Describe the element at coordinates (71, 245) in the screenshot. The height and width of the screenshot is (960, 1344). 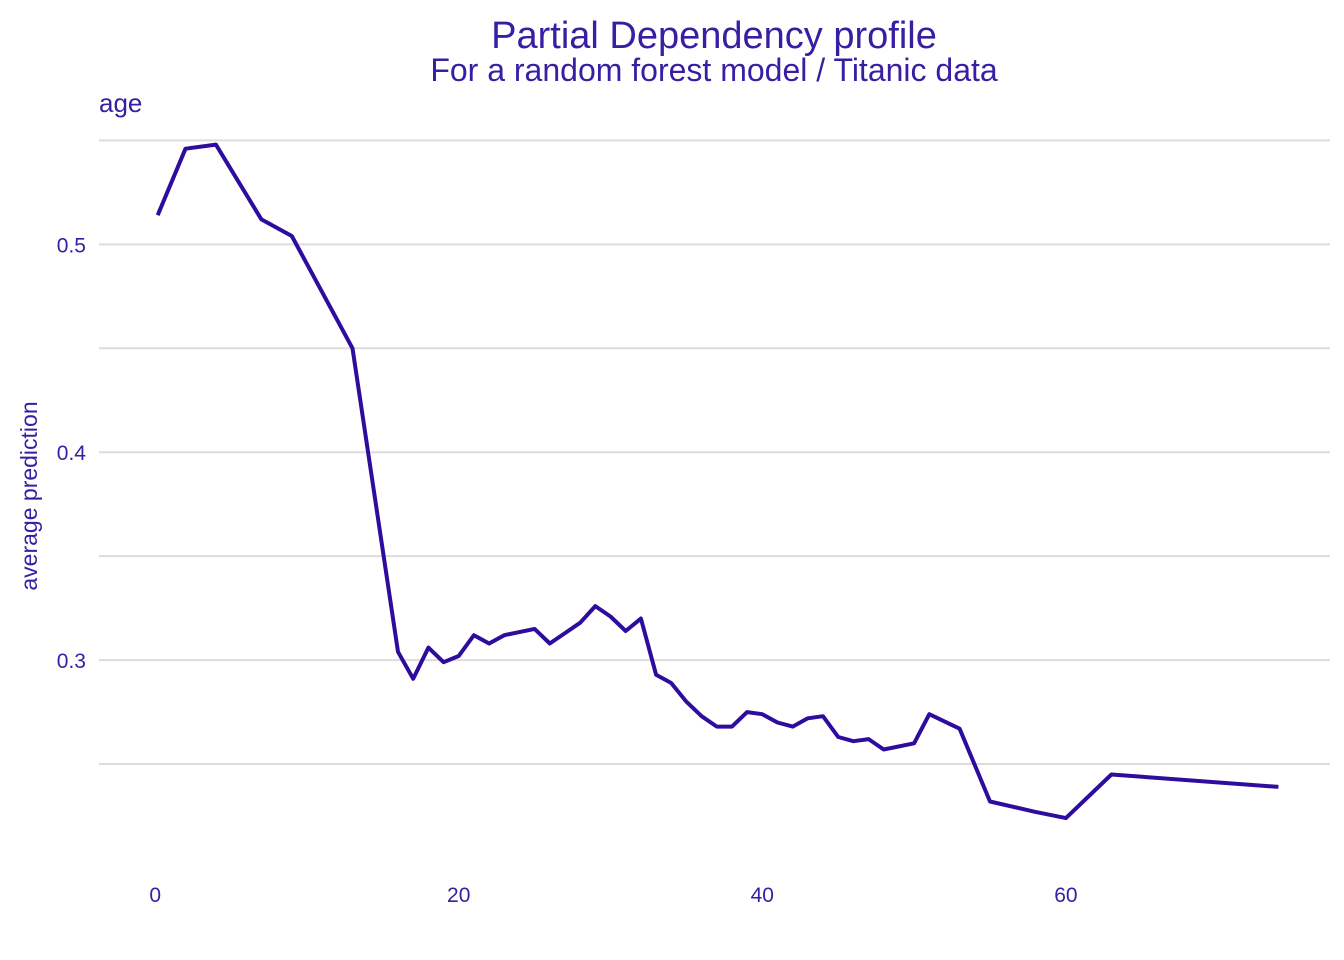
I see `y-tick-label: 0.5` at that location.